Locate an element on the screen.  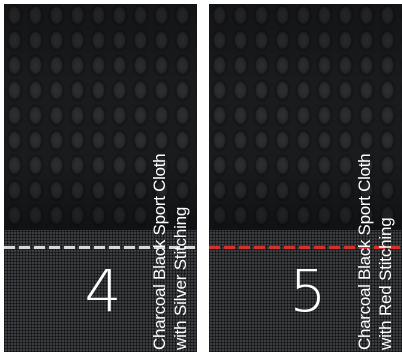
red-stitching is located at coordinates (305, 247).